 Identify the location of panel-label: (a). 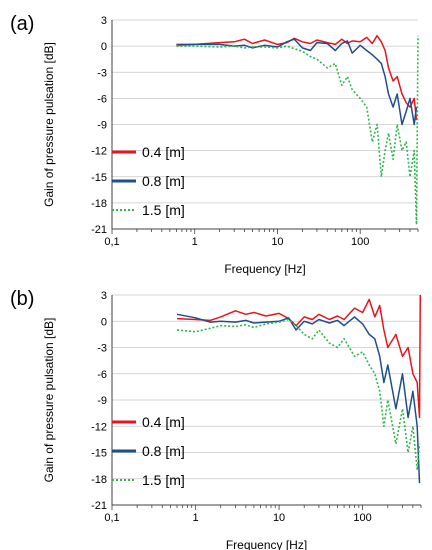
(22, 24).